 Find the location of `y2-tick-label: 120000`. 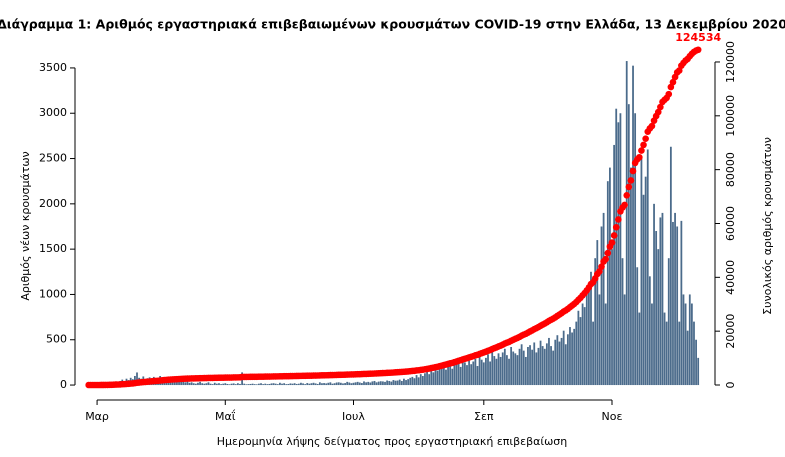

y2-tick-label: 120000 is located at coordinates (730, 62).